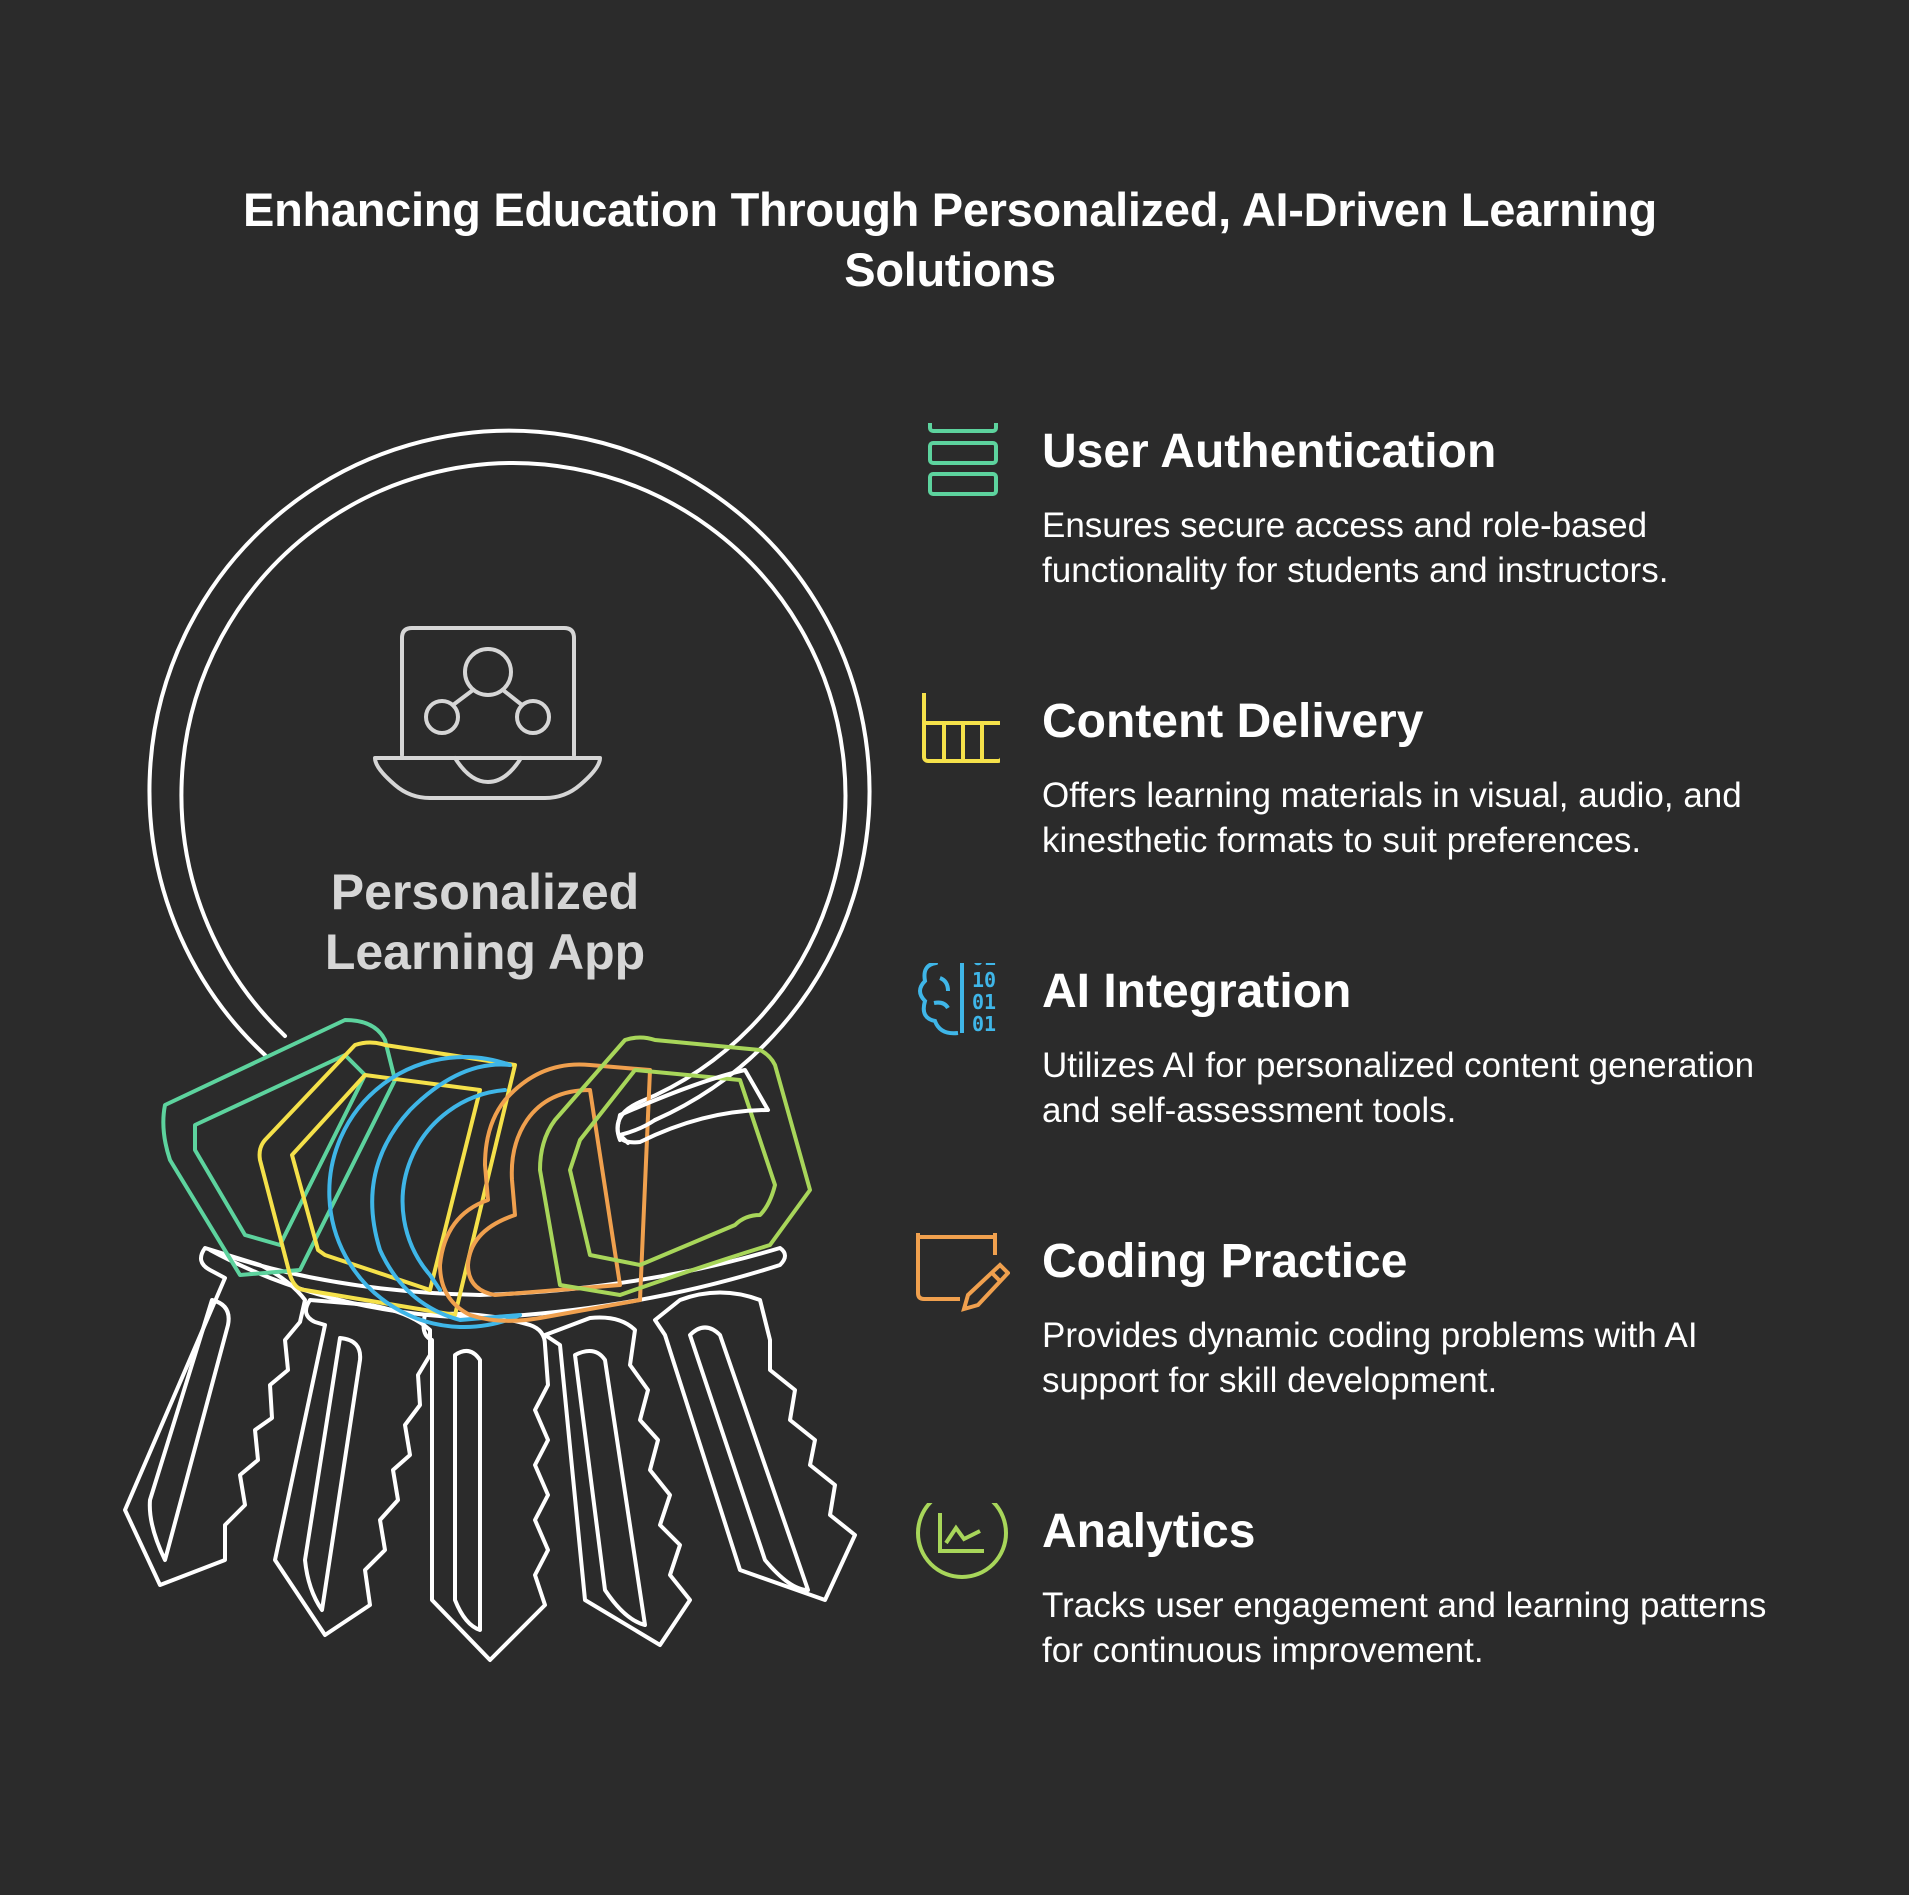  Describe the element at coordinates (963, 1272) in the screenshot. I see `browser-pencil-icon` at that location.